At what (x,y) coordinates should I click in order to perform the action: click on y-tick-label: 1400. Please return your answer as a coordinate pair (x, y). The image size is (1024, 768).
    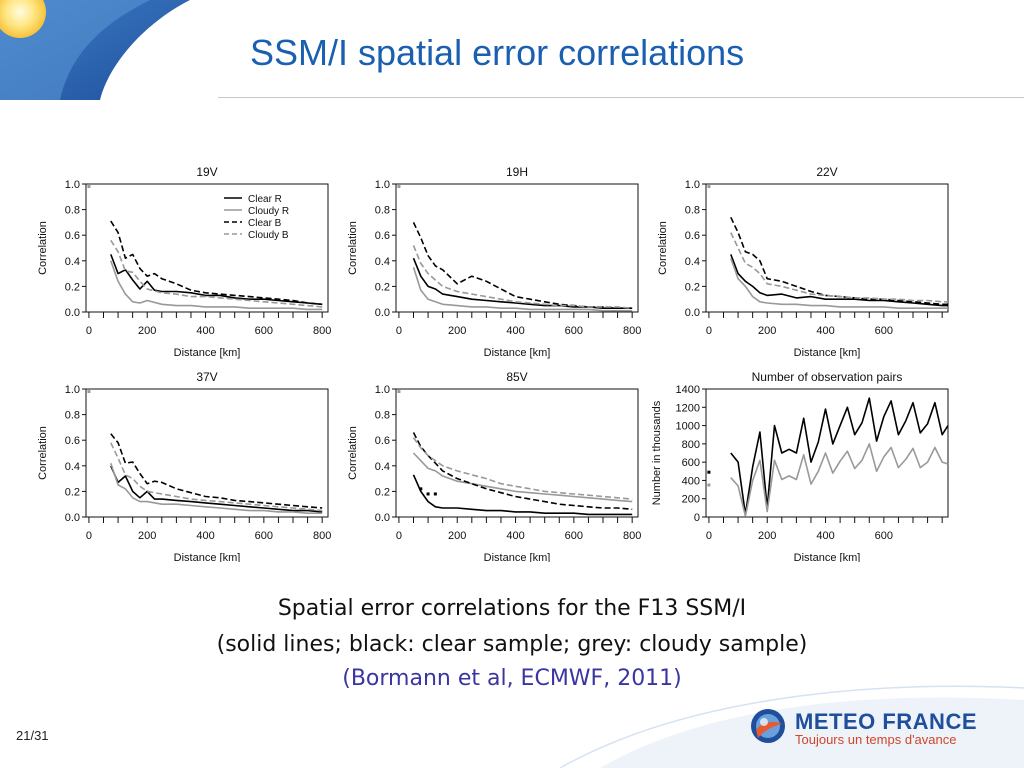
    Looking at the image, I should click on (688, 390).